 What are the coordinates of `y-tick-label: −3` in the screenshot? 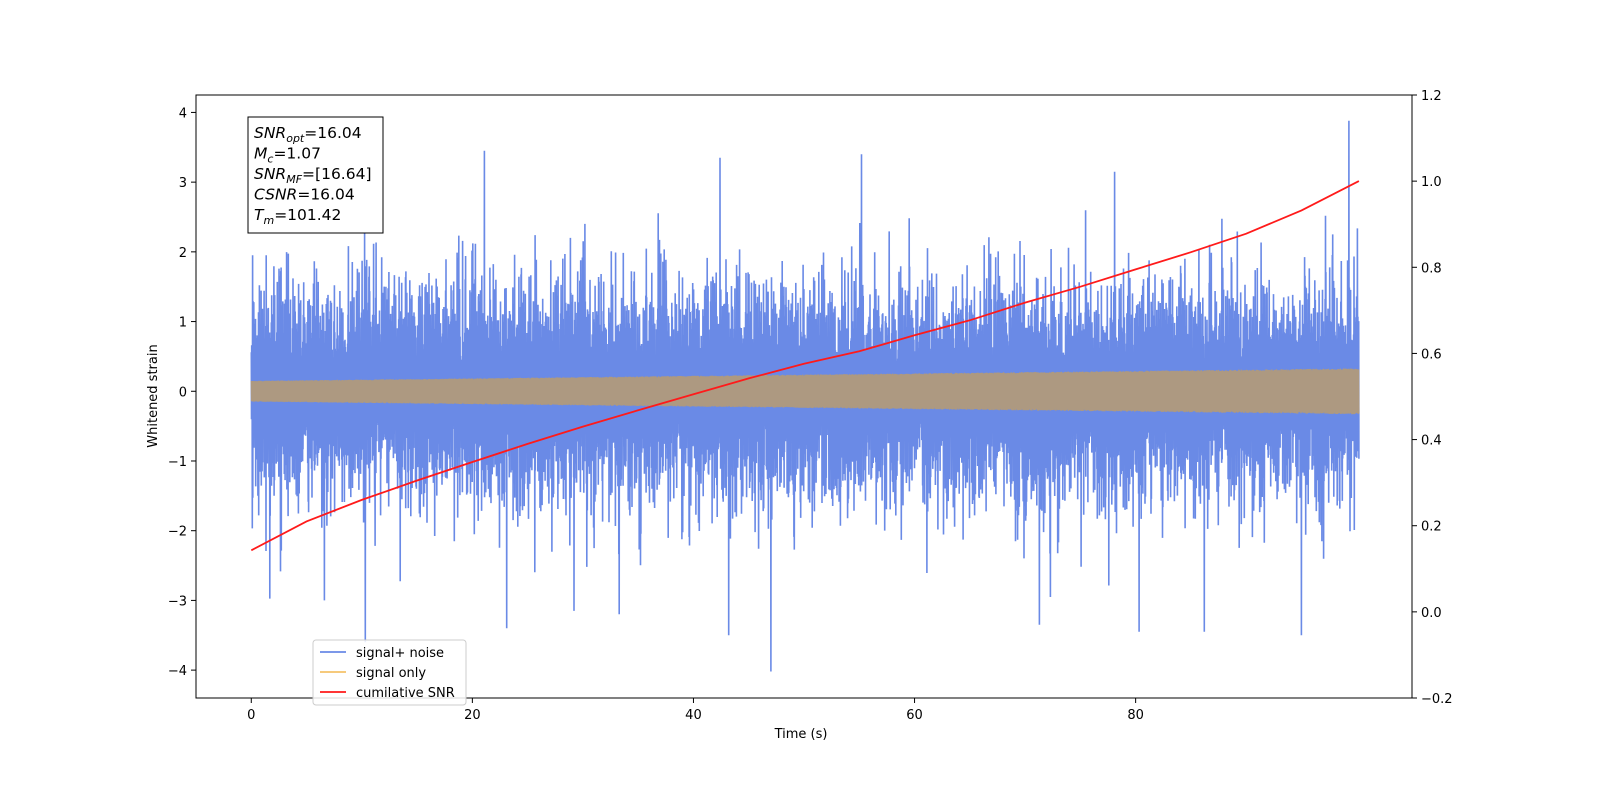 It's located at (177, 601).